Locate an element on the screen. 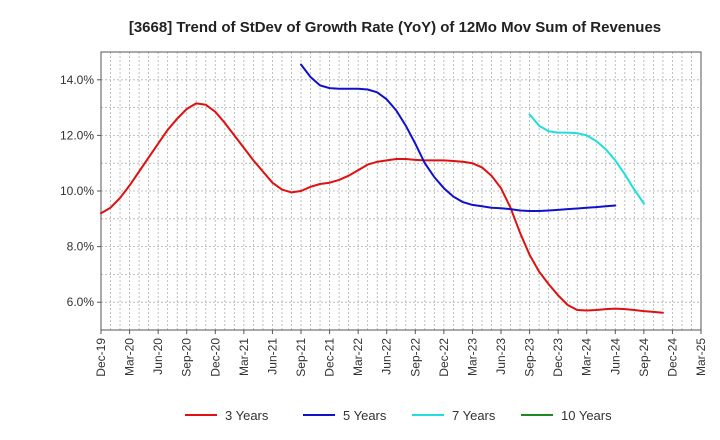 This screenshot has width=720, height=440. y-tick-label: 14.0% is located at coordinates (77, 80).